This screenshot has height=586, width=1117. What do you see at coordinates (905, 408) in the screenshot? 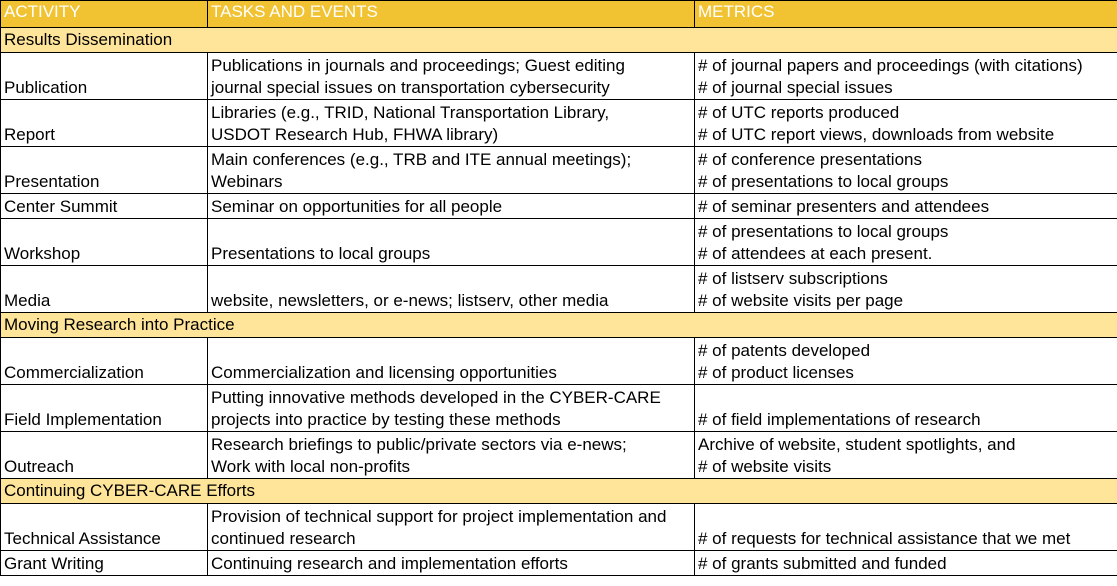
I see `metrics-cell: # of field implementations of research` at bounding box center [905, 408].